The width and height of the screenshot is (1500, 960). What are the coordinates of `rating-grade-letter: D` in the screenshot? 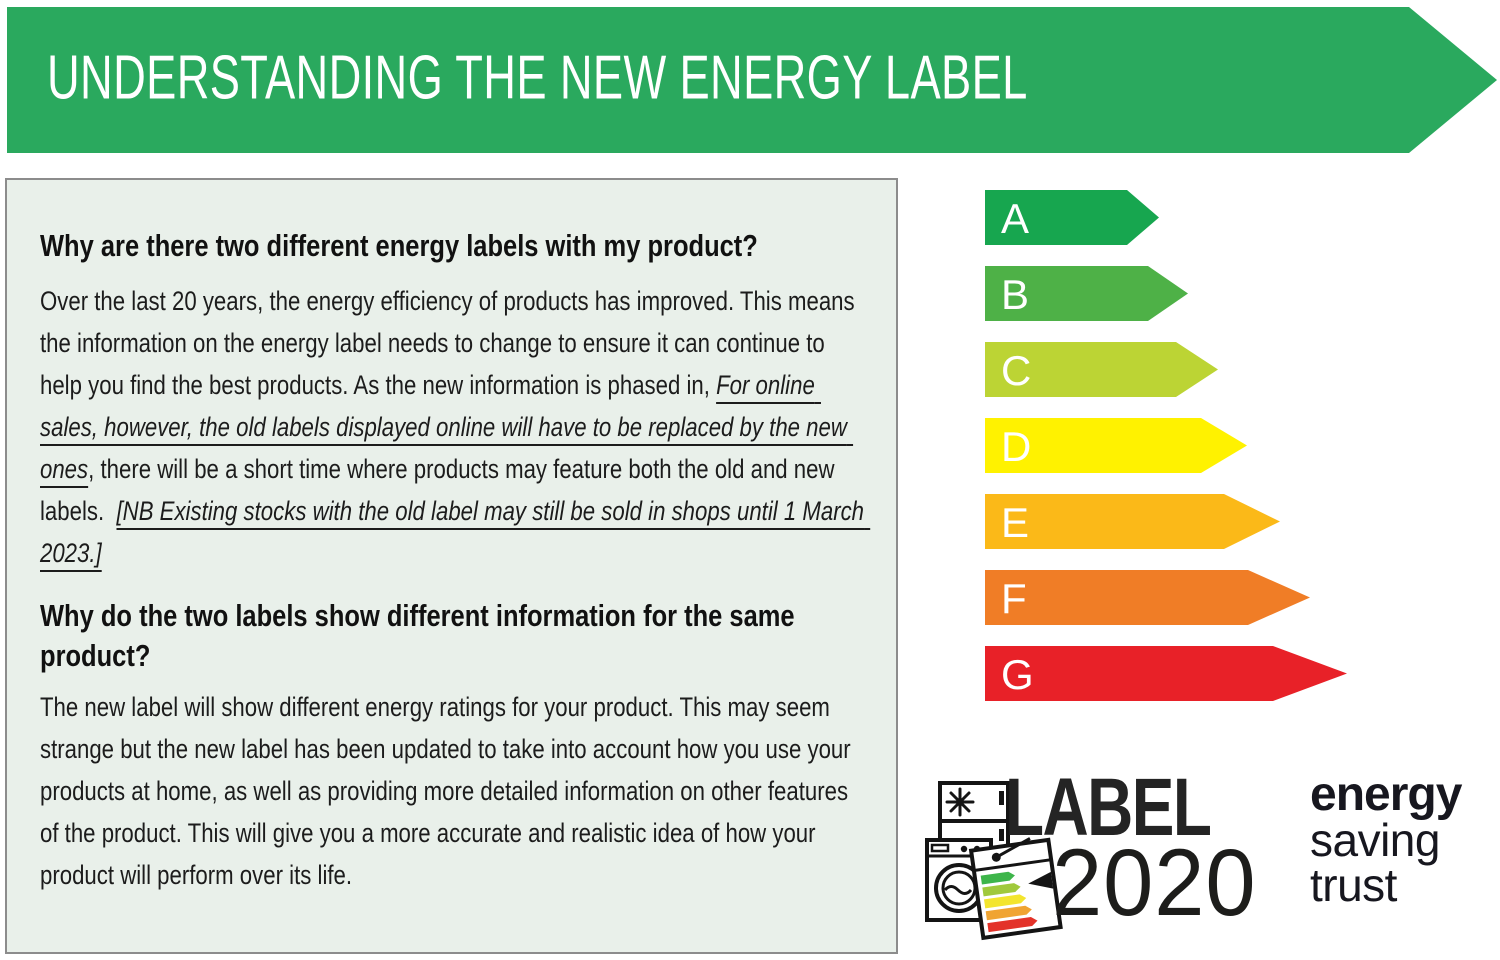 It's located at (1016, 446).